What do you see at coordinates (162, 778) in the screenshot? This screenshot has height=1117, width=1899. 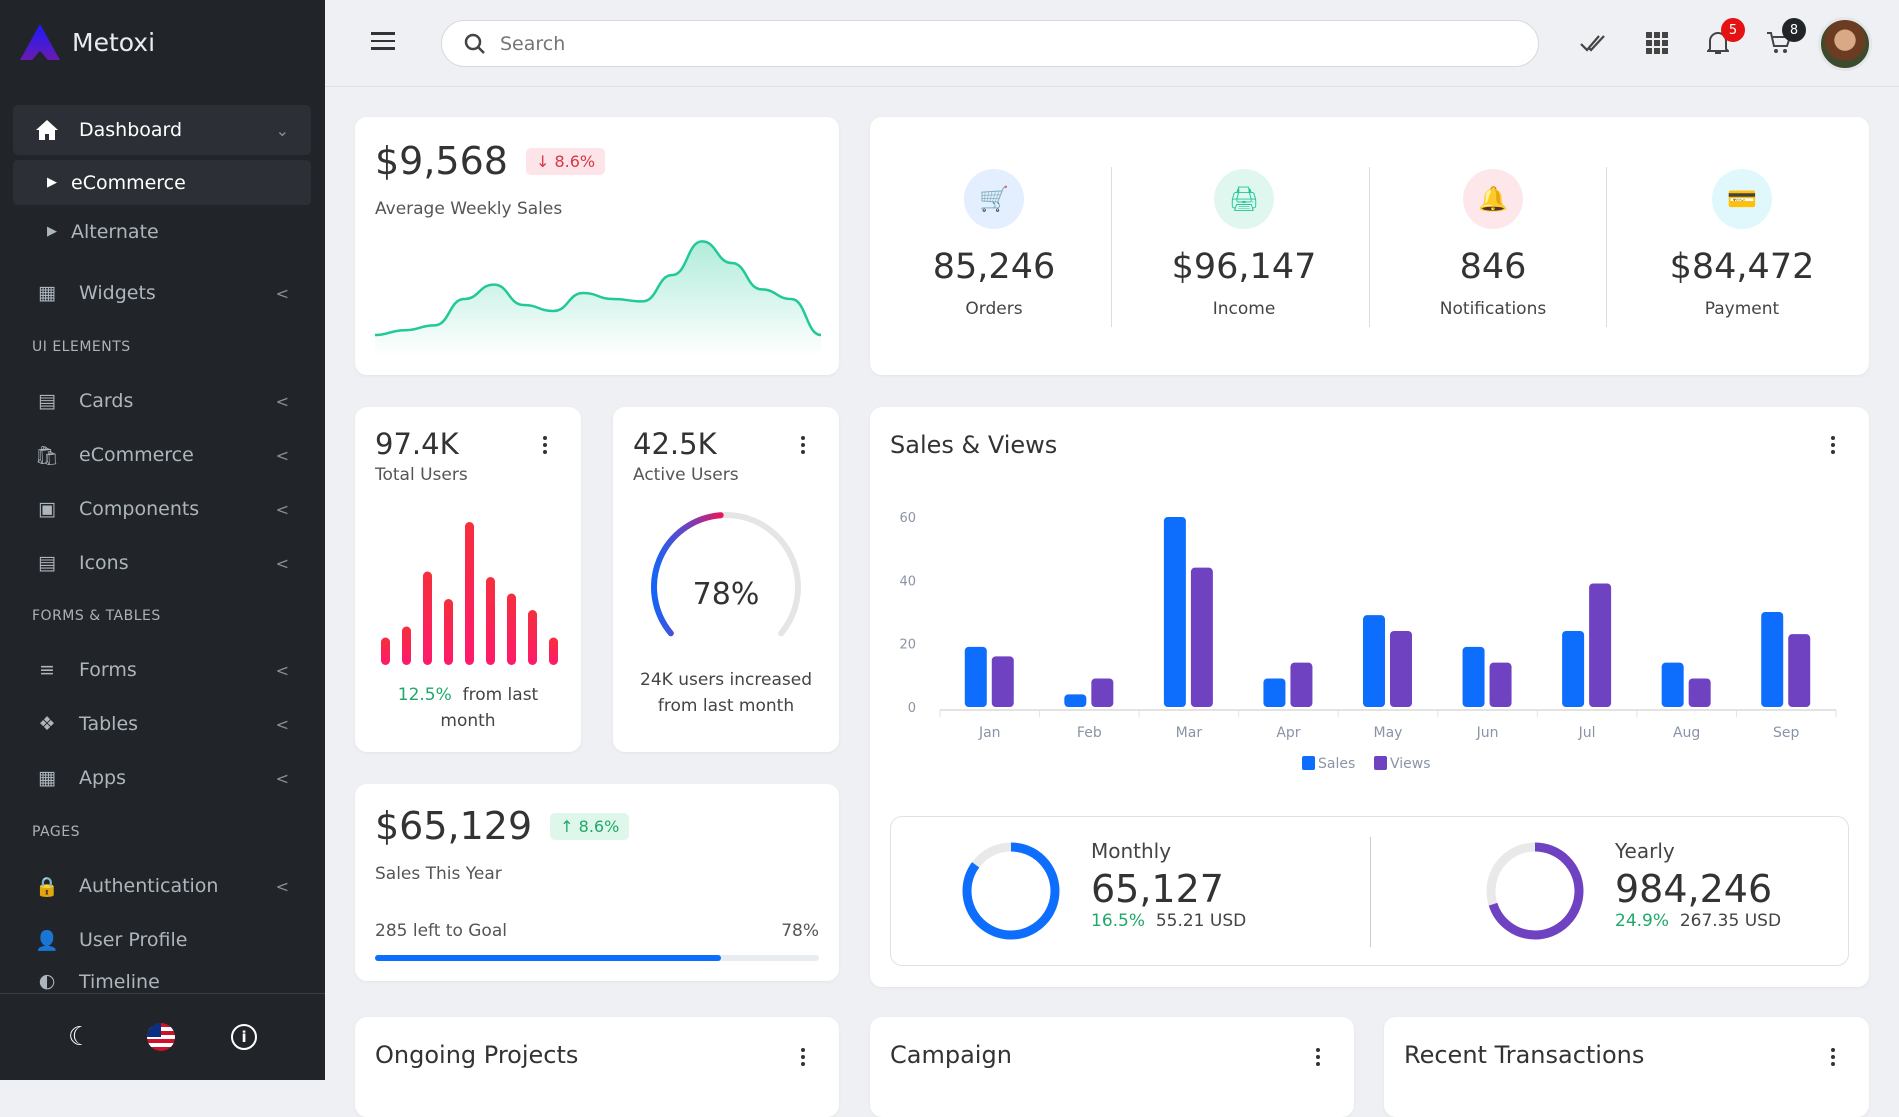 I see `sidebar-item-apps: ▦ Apps <` at bounding box center [162, 778].